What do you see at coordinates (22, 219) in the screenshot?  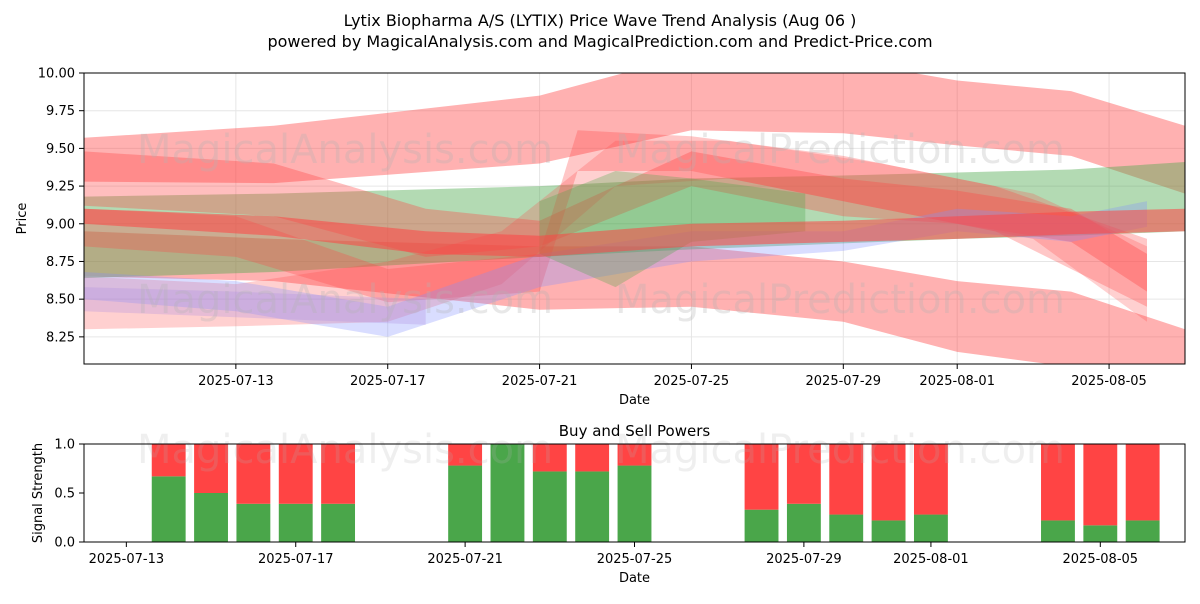 I see `y-axis-label: Price` at bounding box center [22, 219].